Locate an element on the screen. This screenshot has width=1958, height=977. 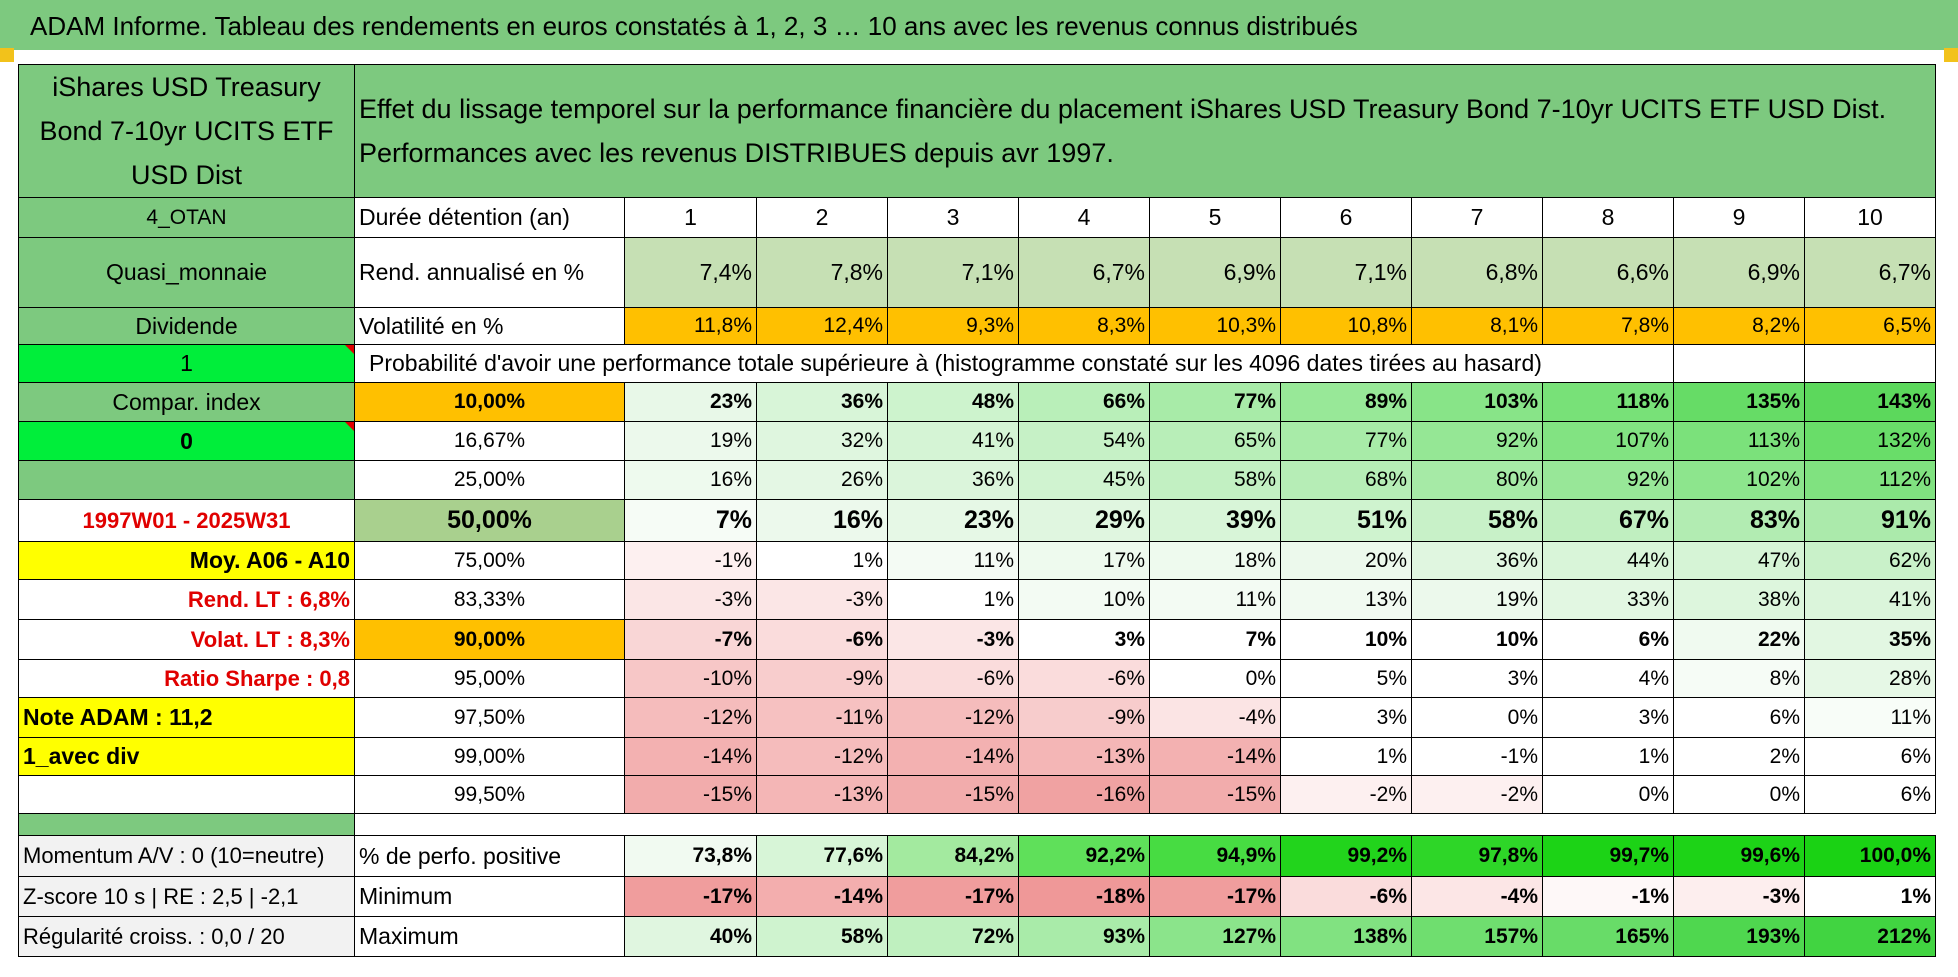
sharpe-cell: Ratio Sharpe : 0,8 is located at coordinates (186, 678).